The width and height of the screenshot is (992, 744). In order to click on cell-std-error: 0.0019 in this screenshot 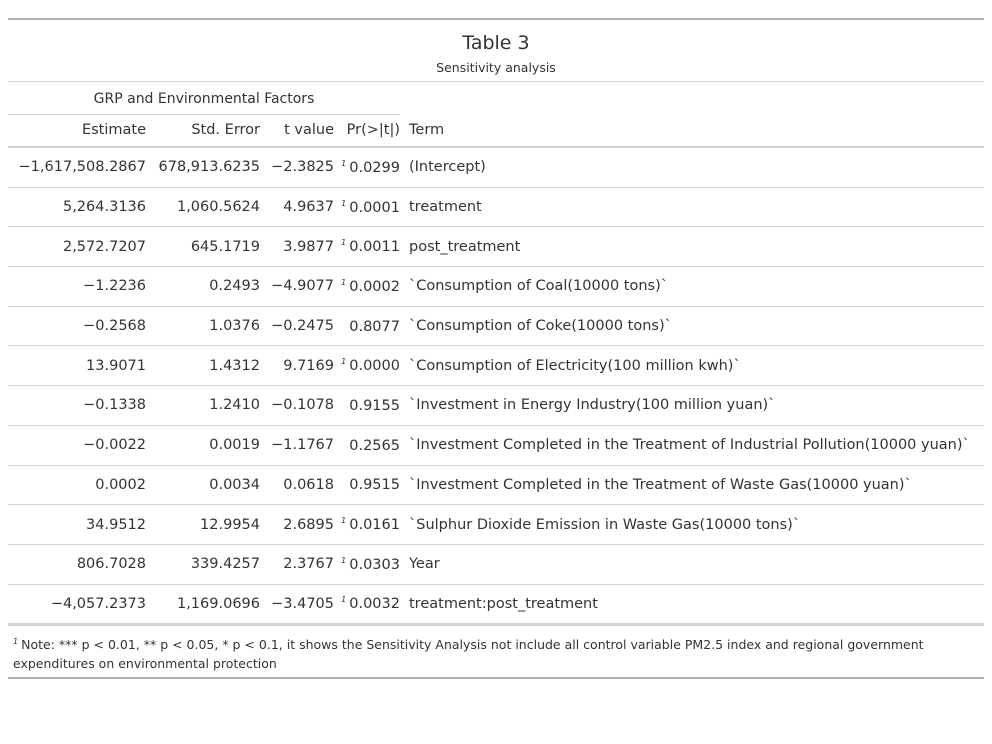, I will do `click(234, 445)`.